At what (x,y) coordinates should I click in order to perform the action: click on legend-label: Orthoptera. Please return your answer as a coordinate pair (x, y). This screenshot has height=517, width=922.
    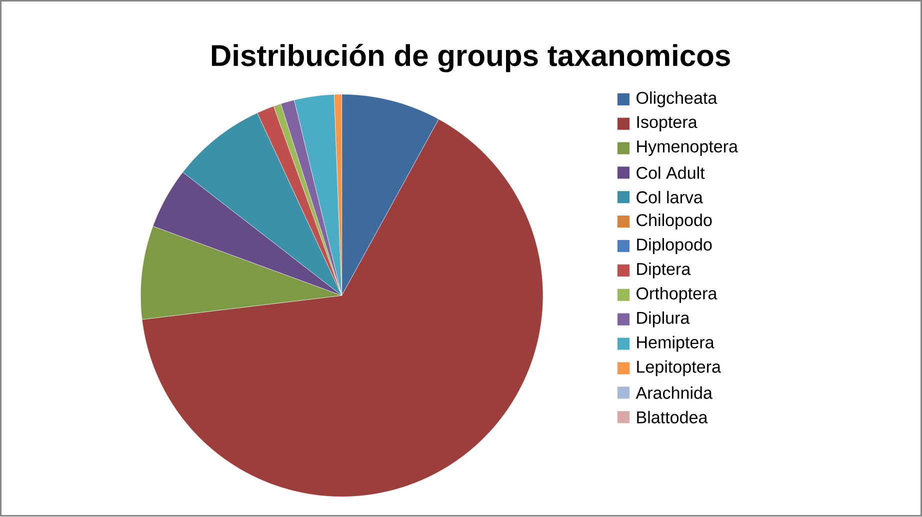
    Looking at the image, I should click on (677, 295).